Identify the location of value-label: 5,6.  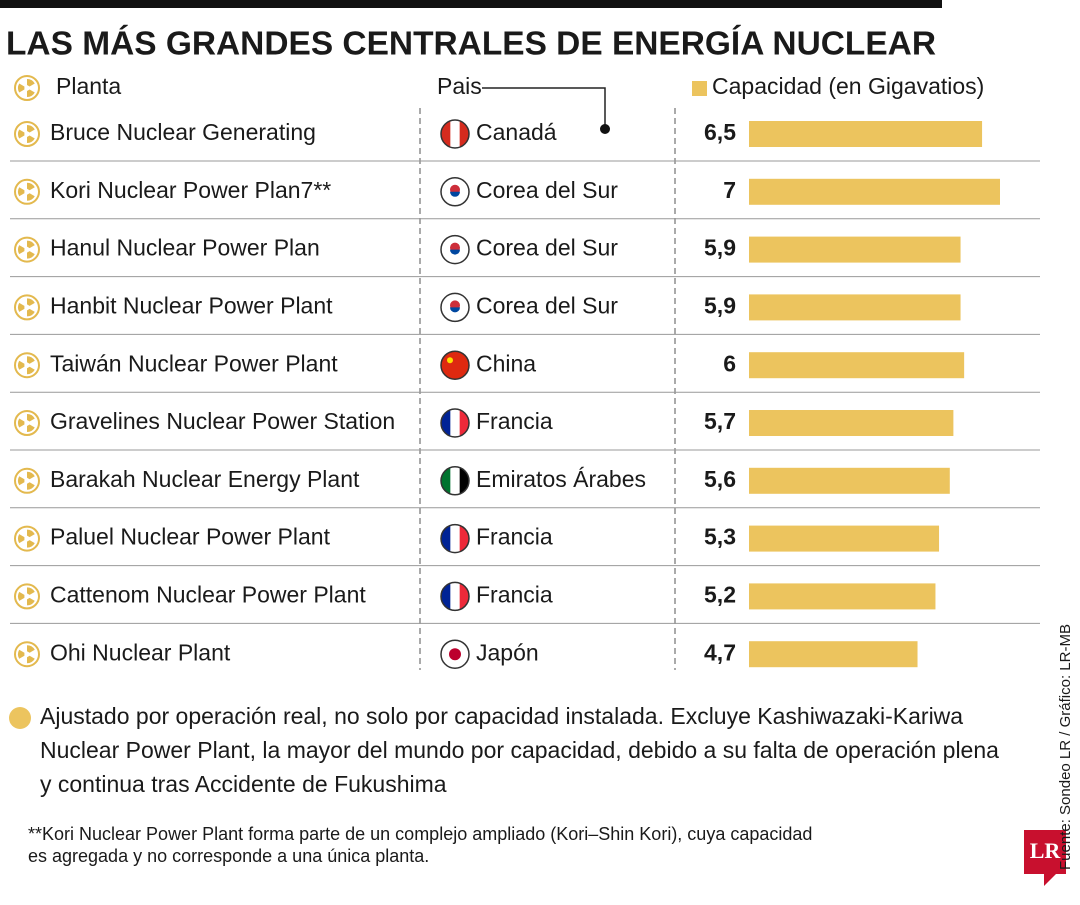
(720, 479).